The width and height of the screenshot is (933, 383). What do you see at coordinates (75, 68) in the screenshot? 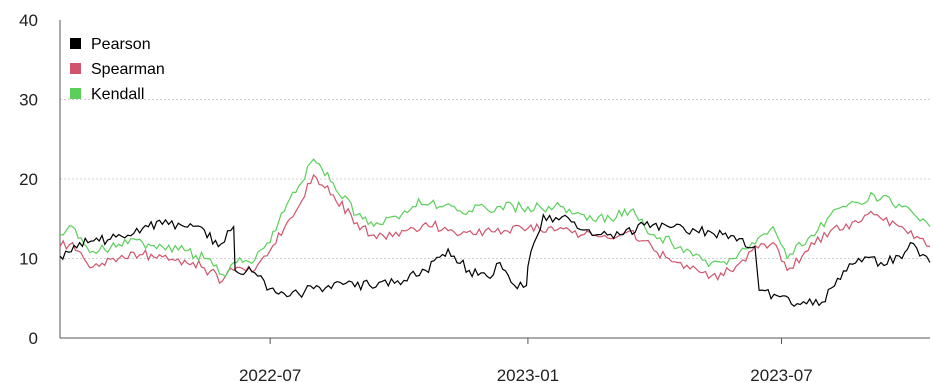
I see `legend-swatch-spearman` at bounding box center [75, 68].